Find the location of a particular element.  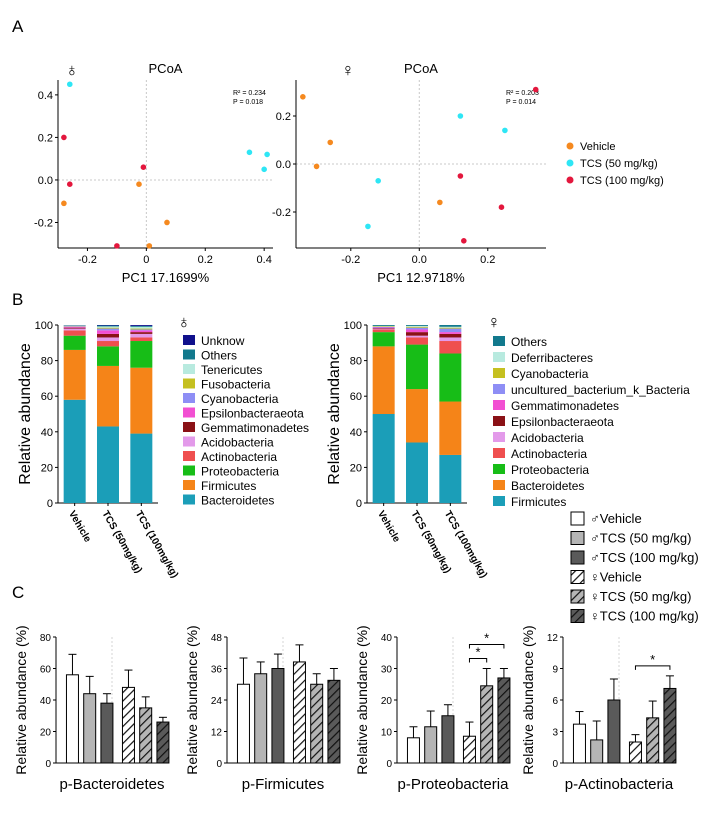

panel-label-c: C is located at coordinates (18, 592).